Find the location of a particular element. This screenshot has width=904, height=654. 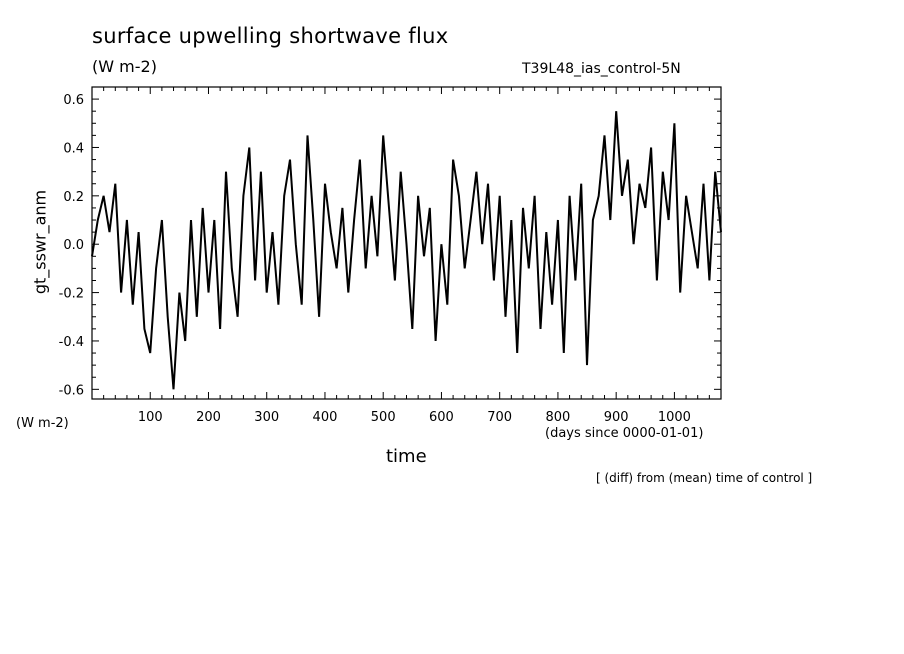

y-tick-label: -0.2 is located at coordinates (71, 294).